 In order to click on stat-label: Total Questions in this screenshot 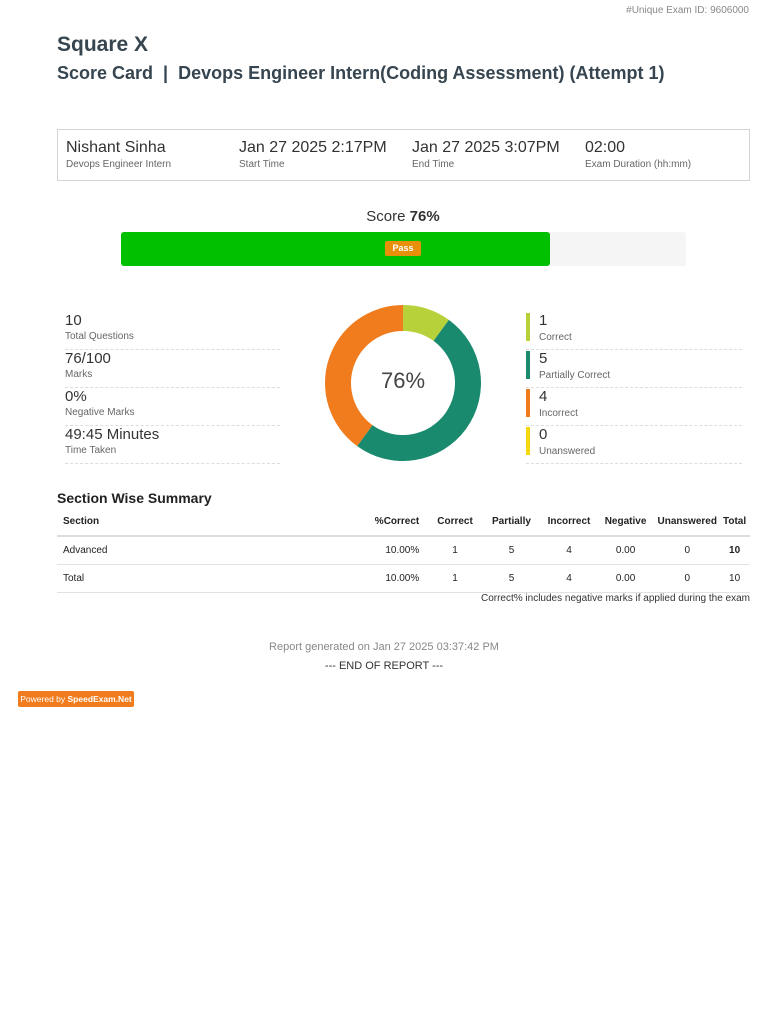, I will do `click(99, 336)`.